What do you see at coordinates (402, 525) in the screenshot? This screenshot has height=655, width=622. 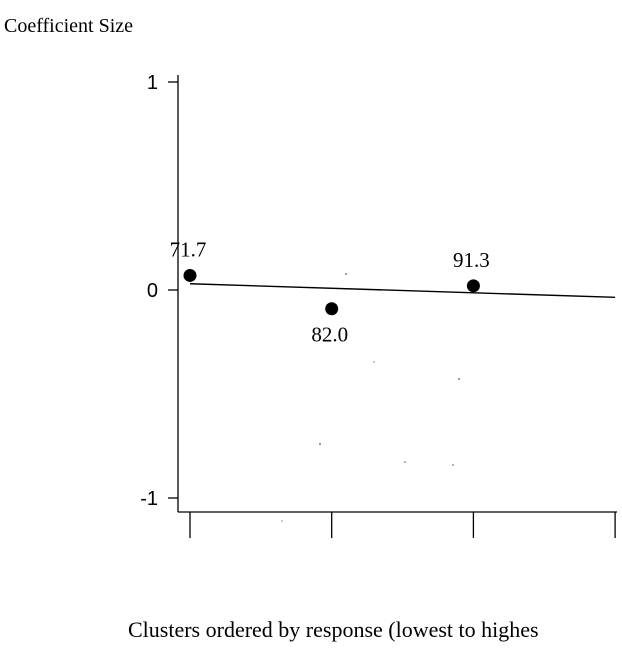 I see `x-ticks` at bounding box center [402, 525].